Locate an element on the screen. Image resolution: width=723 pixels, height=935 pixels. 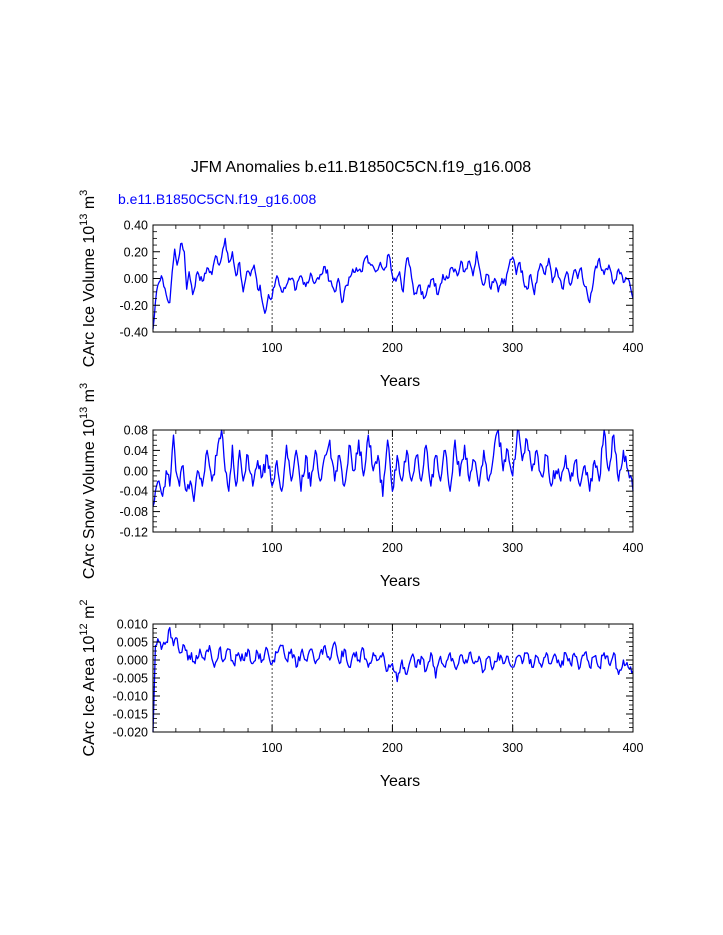
ice-area-ylabel: CArc Ice Area 1012 m2 is located at coordinates (88, 677).